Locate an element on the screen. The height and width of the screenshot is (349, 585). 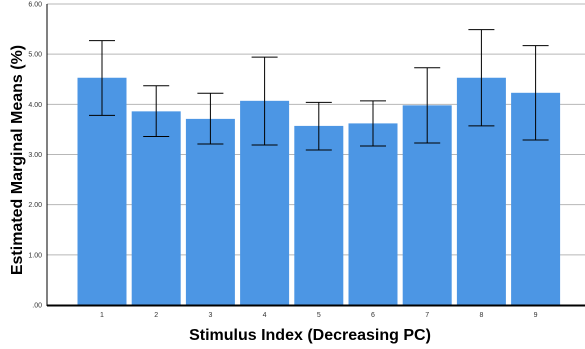
y-tick-label: 4.00 is located at coordinates (35, 105).